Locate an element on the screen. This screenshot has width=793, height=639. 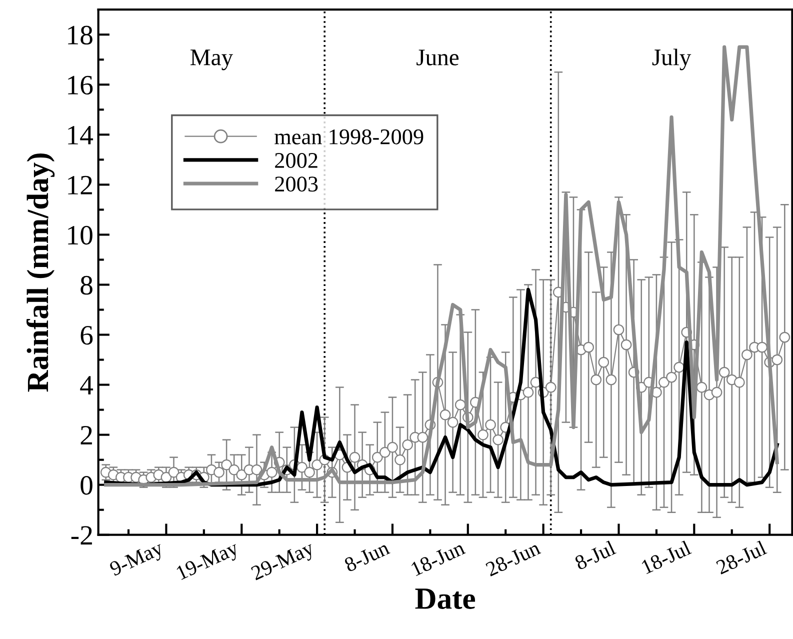
y-tick-label: 4 is located at coordinates (87, 385).